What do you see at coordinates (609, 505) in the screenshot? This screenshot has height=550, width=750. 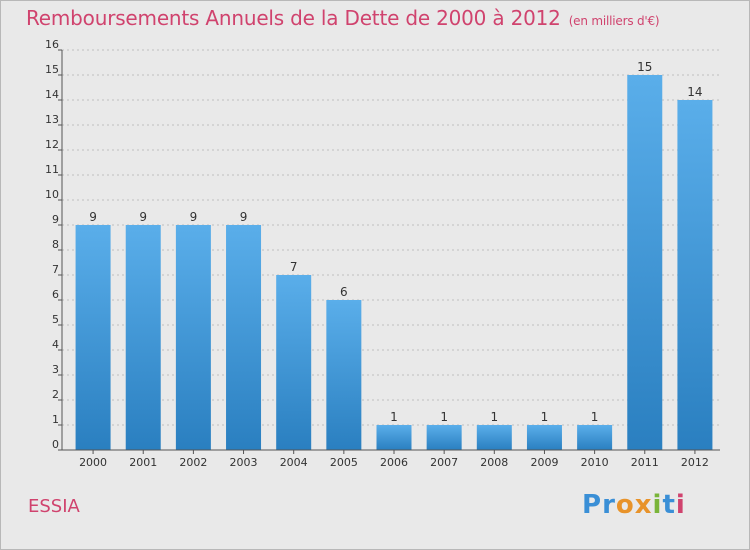 I see `logo-letter: r` at bounding box center [609, 505].